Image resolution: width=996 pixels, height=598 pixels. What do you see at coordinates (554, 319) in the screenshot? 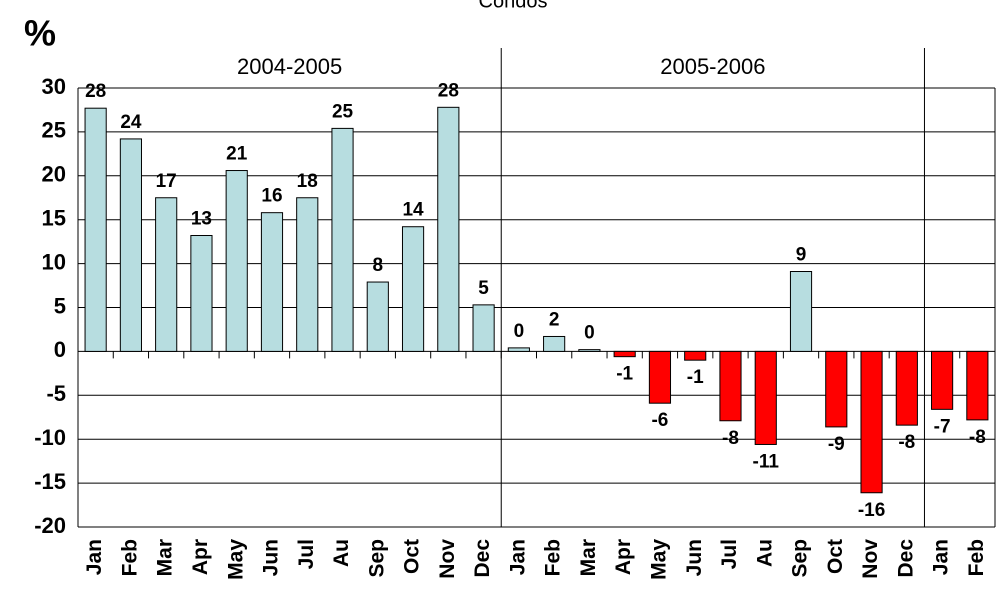
I see `data-label: 2` at bounding box center [554, 319].